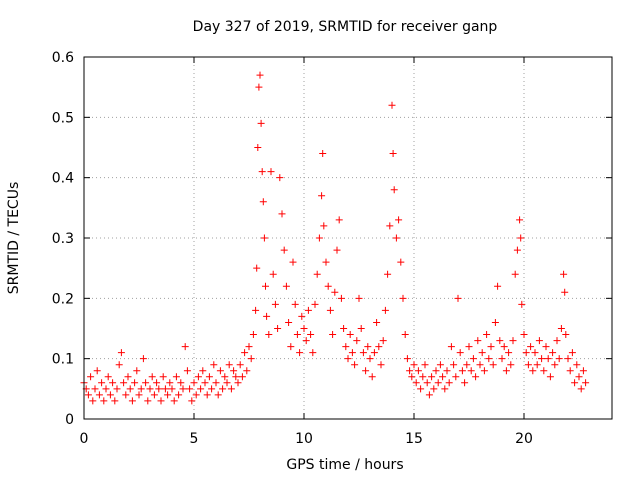 The width and height of the screenshot is (640, 480). What do you see at coordinates (524, 439) in the screenshot?
I see `x-tick-label: 20` at bounding box center [524, 439].